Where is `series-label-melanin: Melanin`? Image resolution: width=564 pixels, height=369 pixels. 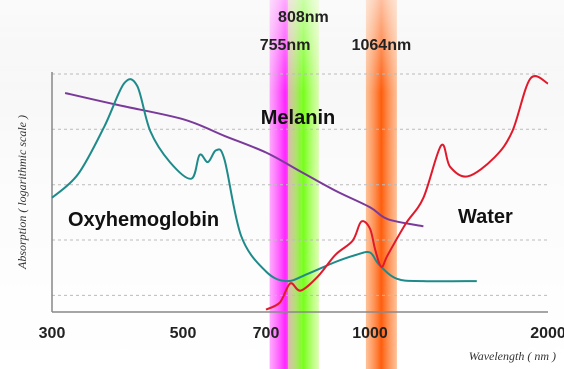
series-label-melanin: Melanin is located at coordinates (298, 118).